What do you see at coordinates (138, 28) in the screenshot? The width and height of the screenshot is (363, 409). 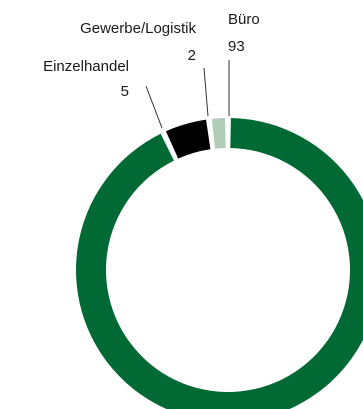 I see `label-gewerbe-name: Gewerbe/Logistik` at bounding box center [138, 28].